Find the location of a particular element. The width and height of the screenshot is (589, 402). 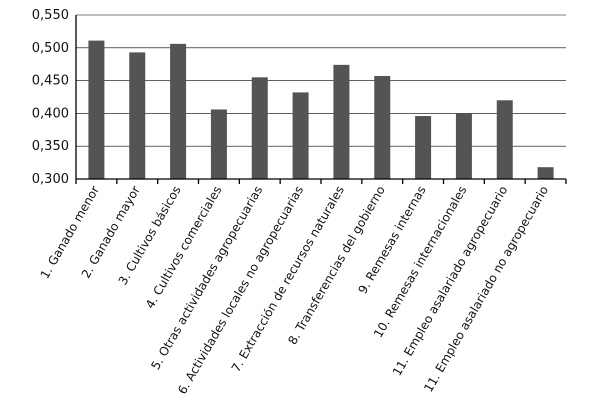

y-tick-label: 0,500 is located at coordinates (50, 48).